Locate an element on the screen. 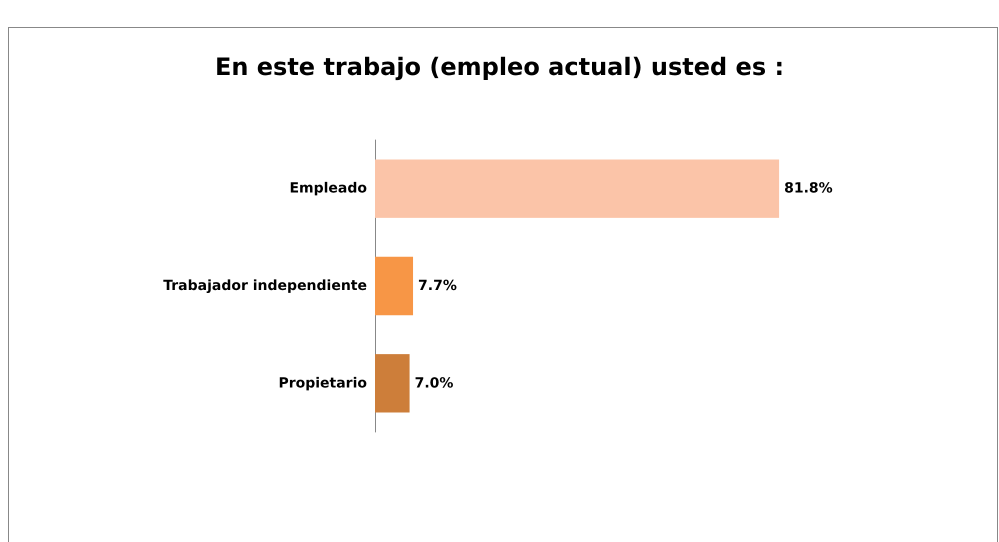 This screenshot has width=999, height=542. data-label: 7.7% is located at coordinates (437, 286).